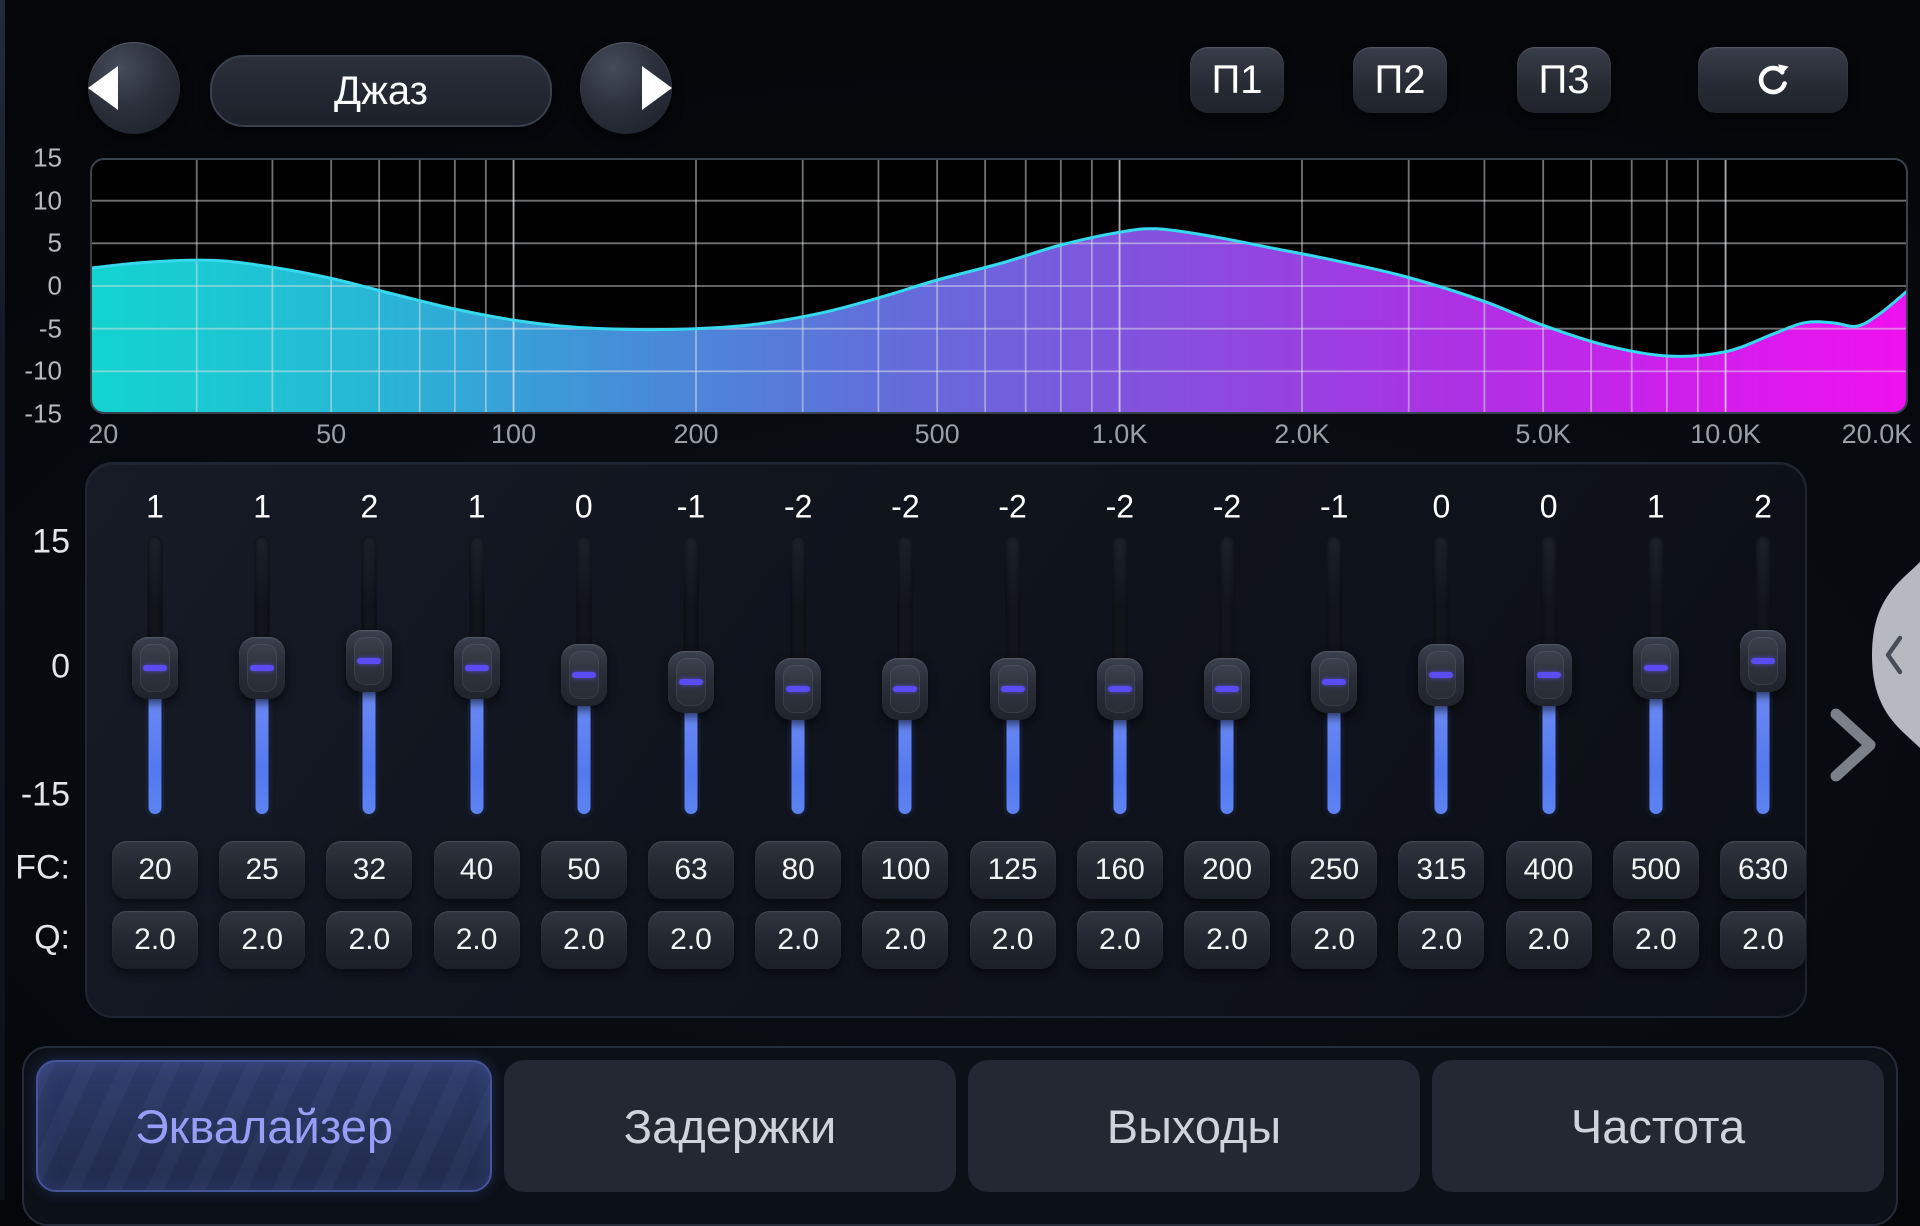 The width and height of the screenshot is (1920, 1226). Describe the element at coordinates (369, 870) in the screenshot. I see `band-fc-button: 32` at that location.